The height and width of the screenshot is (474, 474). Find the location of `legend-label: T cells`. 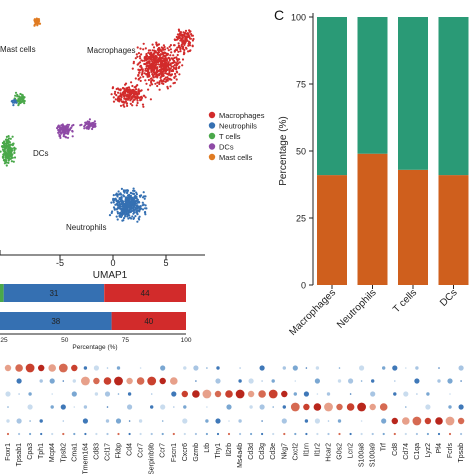

legend-label: T cells is located at coordinates (230, 136).